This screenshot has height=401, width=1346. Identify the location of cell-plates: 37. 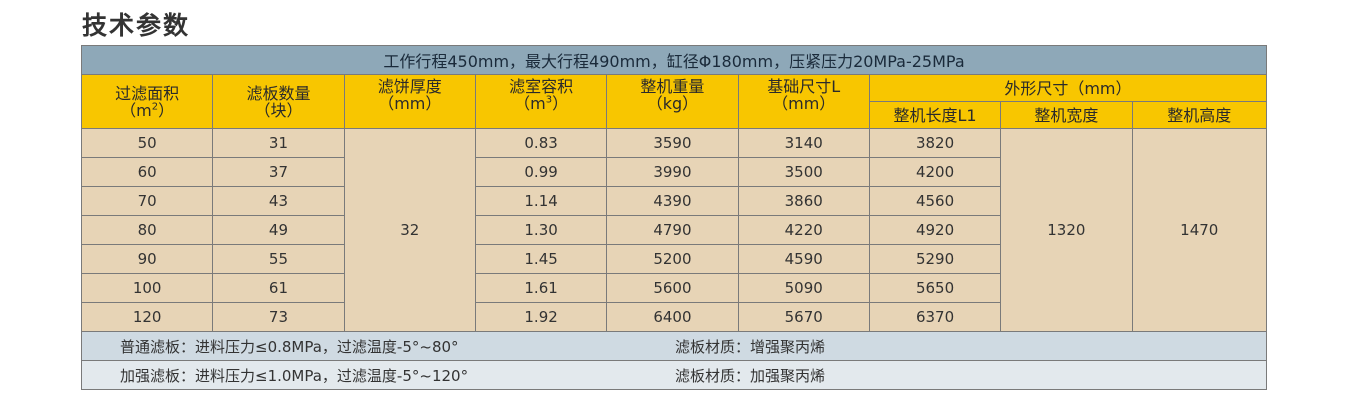
(278, 172).